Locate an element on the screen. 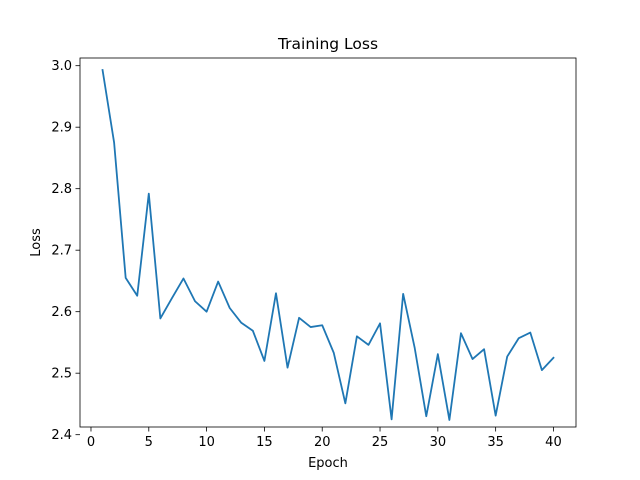 The width and height of the screenshot is (640, 480). x-axis-ticks: 0 5 10 15 20 25 30 35 40 is located at coordinates (324, 438).